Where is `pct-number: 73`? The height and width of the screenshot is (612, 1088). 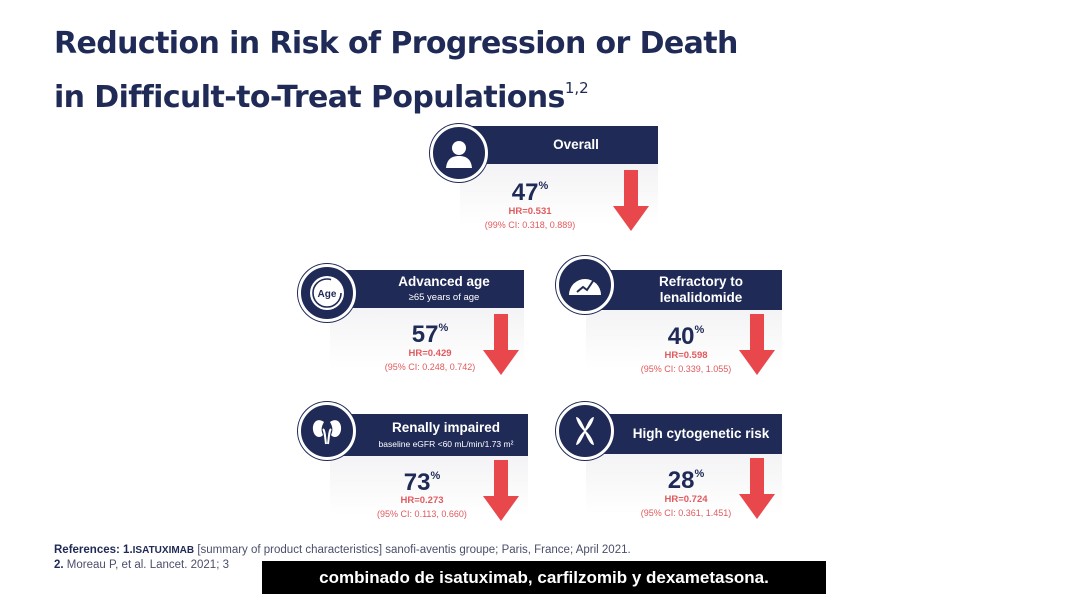 pct-number: 73 is located at coordinates (417, 482).